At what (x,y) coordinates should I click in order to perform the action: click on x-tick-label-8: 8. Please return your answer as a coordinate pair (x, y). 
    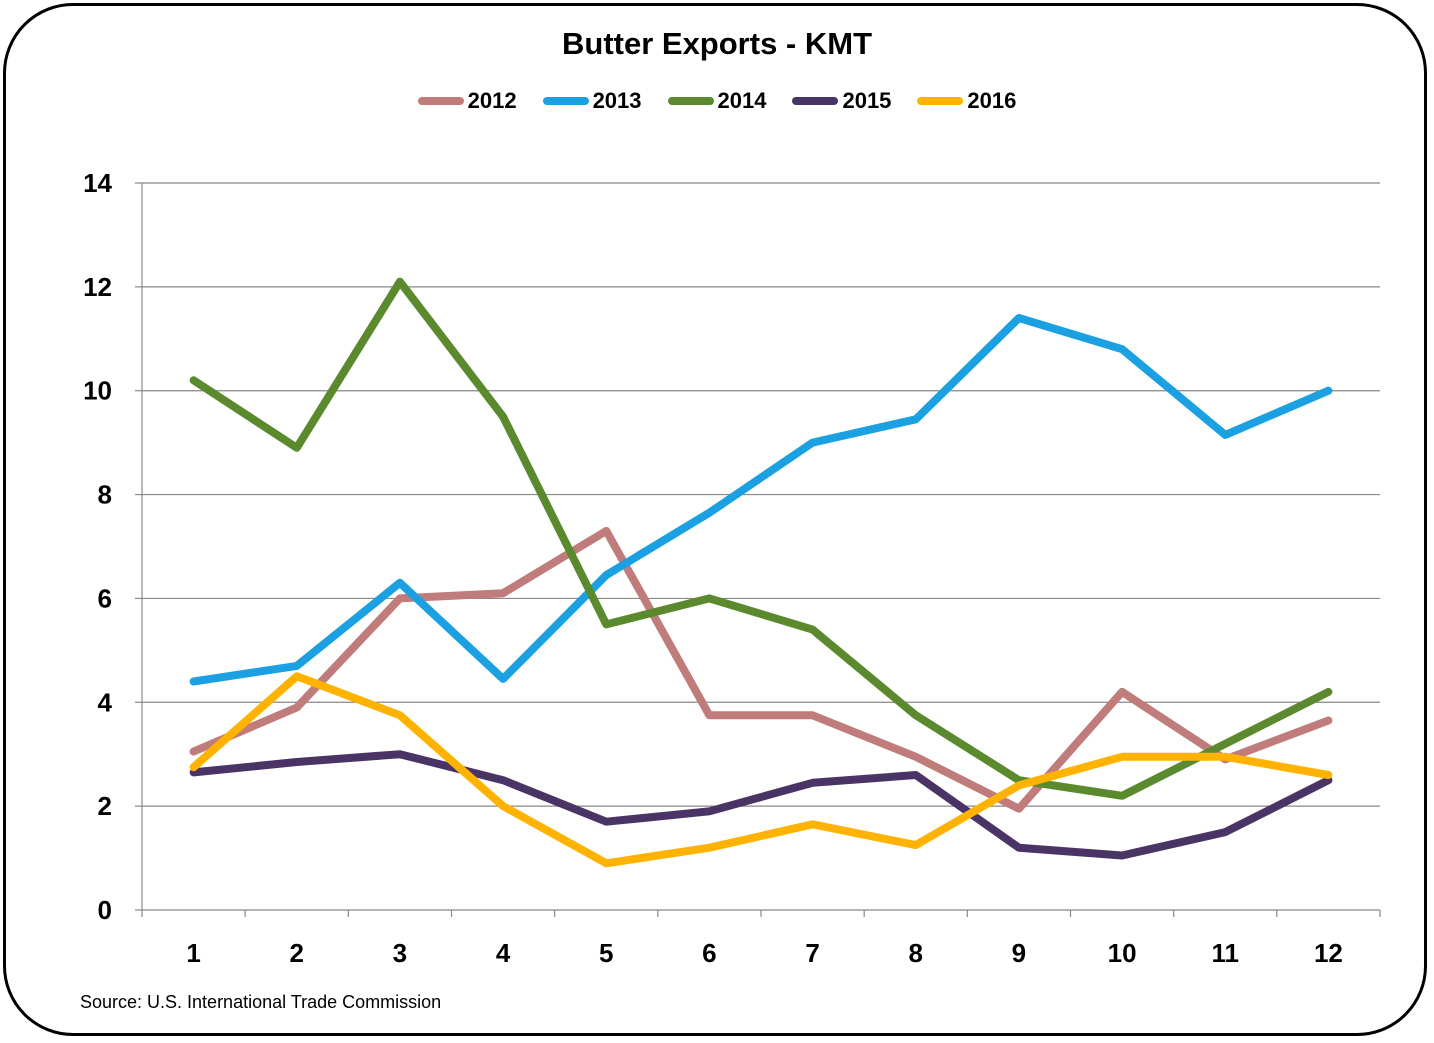
    Looking at the image, I should click on (916, 953).